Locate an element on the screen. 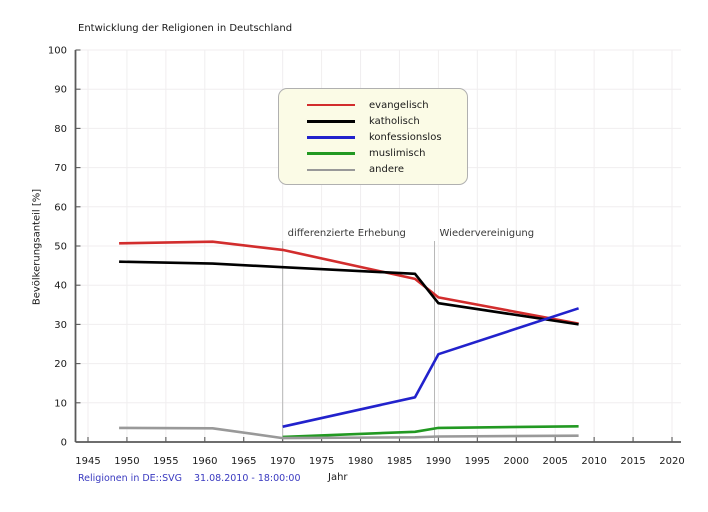  x-tick-label: 1975 is located at coordinates (321, 461).